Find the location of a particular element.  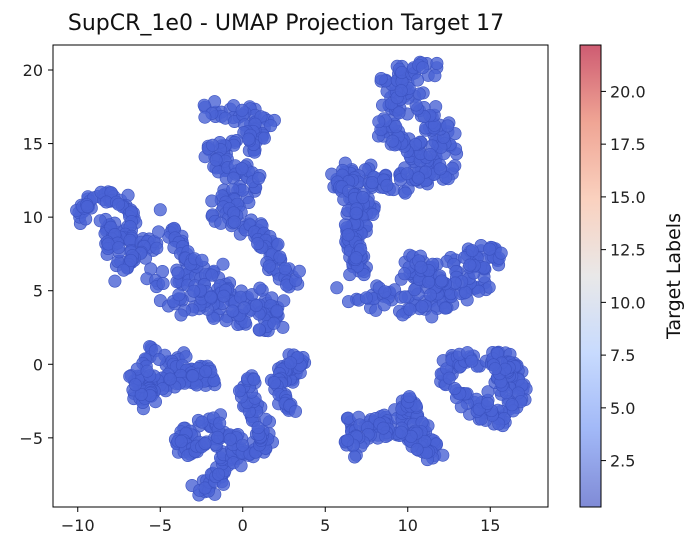

cluster-lower-center is located at coordinates (232, 435).